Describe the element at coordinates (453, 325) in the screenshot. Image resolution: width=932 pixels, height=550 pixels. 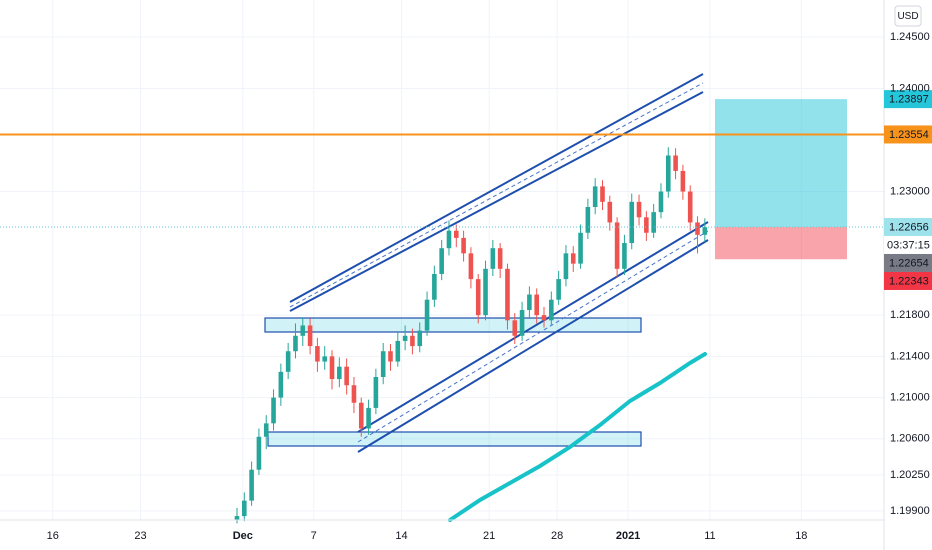
I see `support-zone` at that location.